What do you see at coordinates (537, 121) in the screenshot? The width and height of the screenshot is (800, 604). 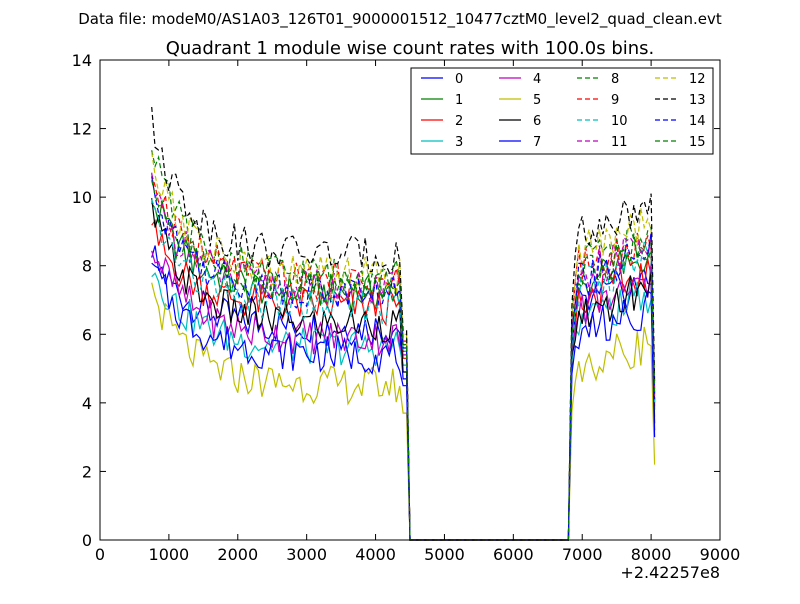 I see `legend-label-6: 6` at bounding box center [537, 121].